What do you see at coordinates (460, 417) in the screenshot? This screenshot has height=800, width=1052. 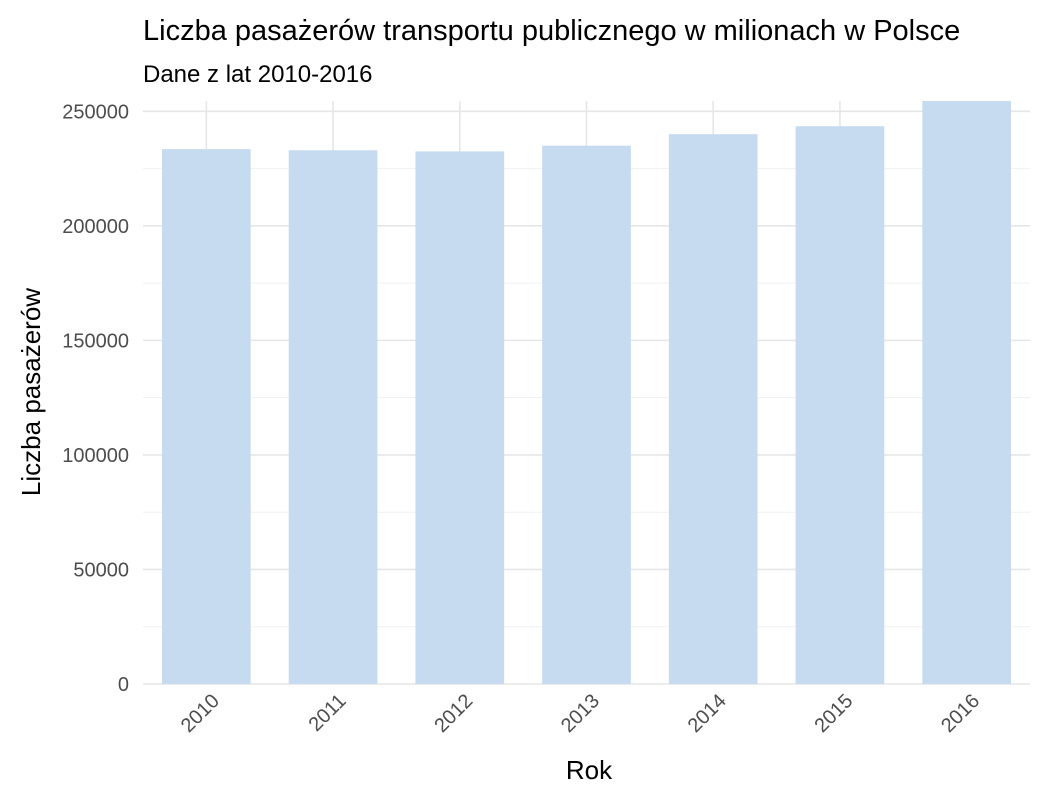 I see `bar-2012` at bounding box center [460, 417].